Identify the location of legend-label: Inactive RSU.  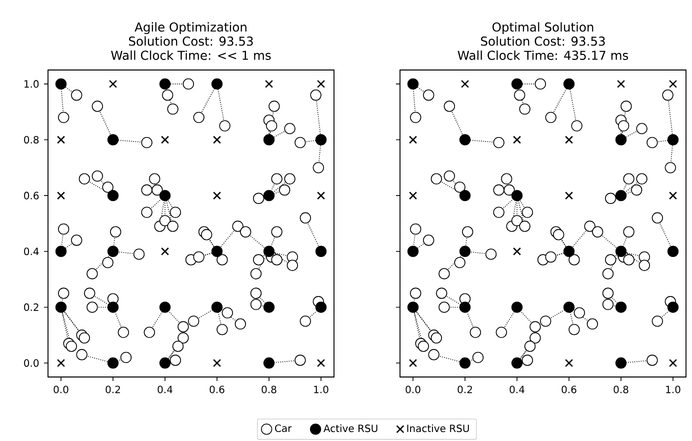
(438, 428).